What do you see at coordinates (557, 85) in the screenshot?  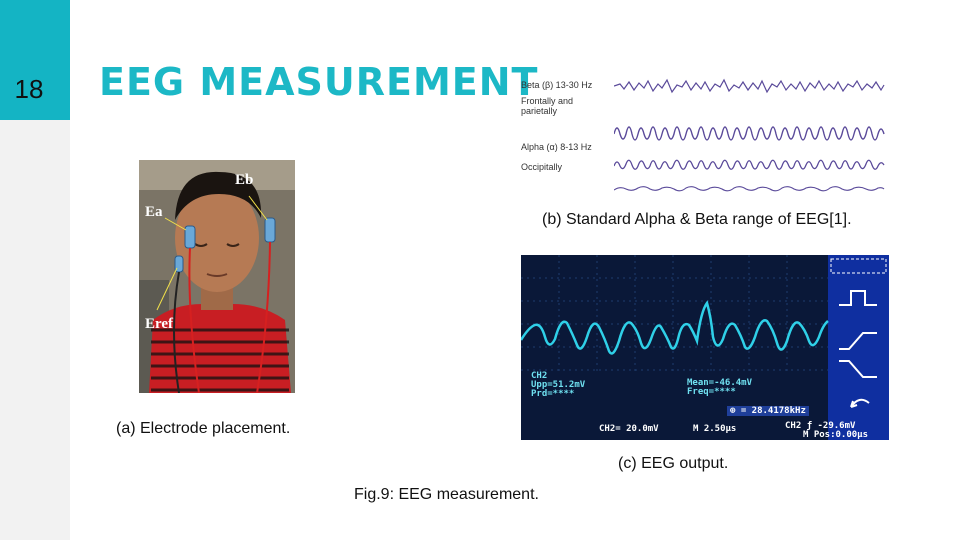 I see `beta-label: Beta (β) 13-30 Hz` at bounding box center [557, 85].